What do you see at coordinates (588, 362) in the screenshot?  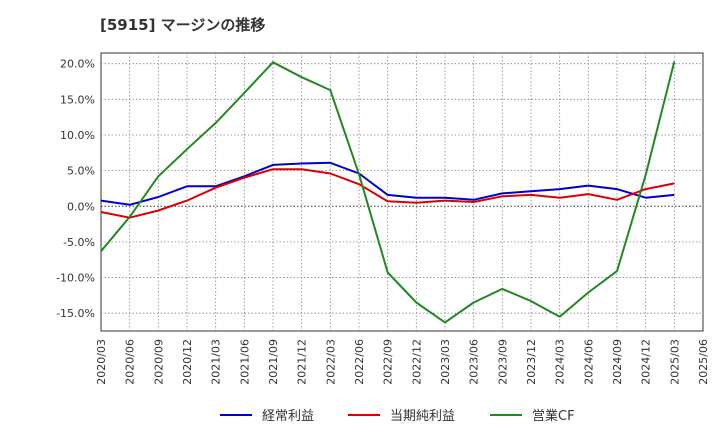 I see `x-tick-label: 2024/06` at bounding box center [588, 362].